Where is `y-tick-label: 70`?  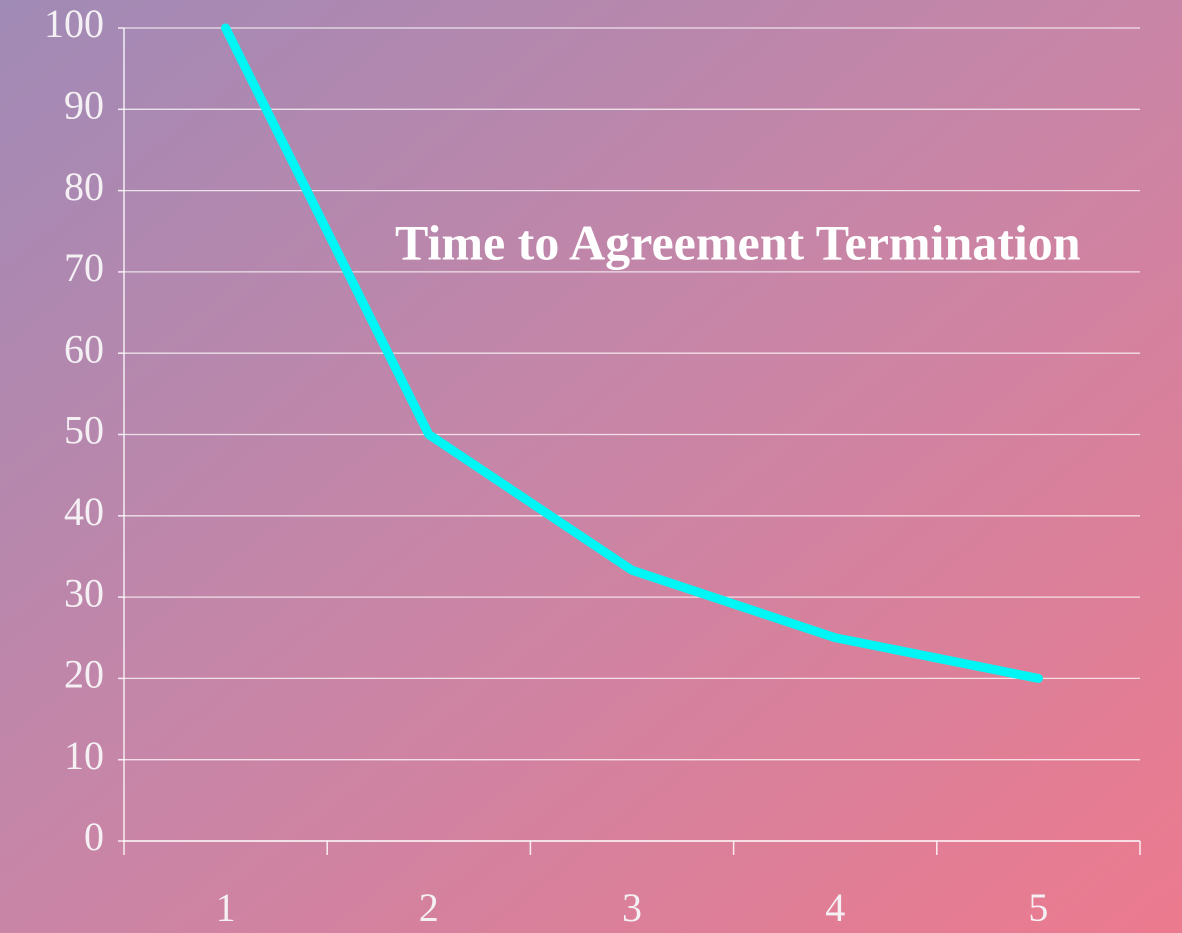 y-tick-label: 70 is located at coordinates (84, 267).